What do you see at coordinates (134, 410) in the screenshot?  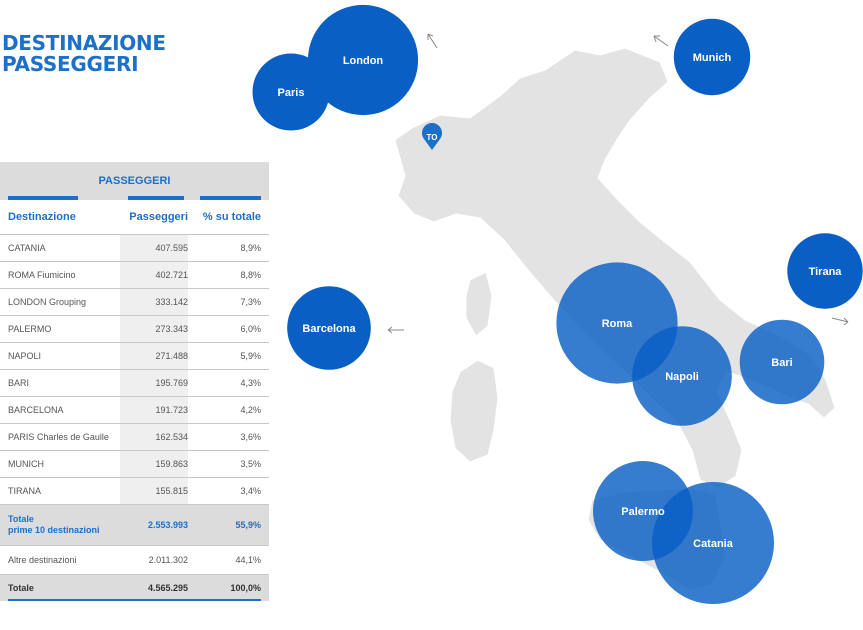 I see `table-row: BARCELONA 191.723 4,2%` at bounding box center [134, 410].